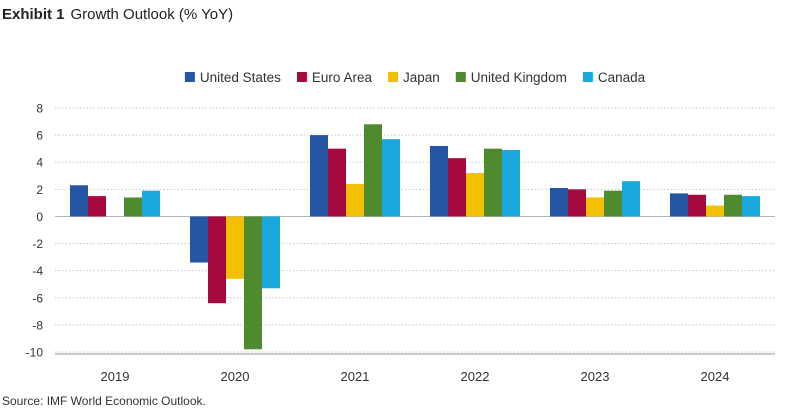  I want to click on legend-item-canada: Canada, so click(614, 77).